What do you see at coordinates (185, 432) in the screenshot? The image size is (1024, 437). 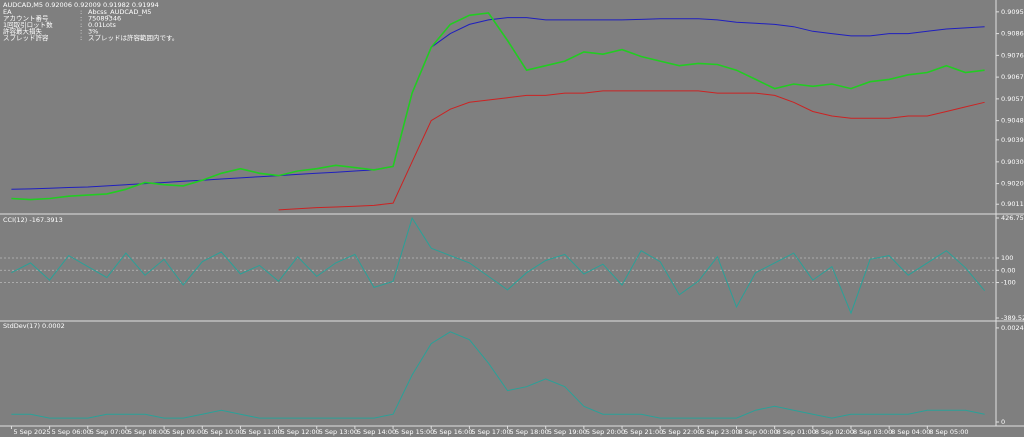 I see `x-tick-label: 5 Sep 09:00` at bounding box center [185, 432].